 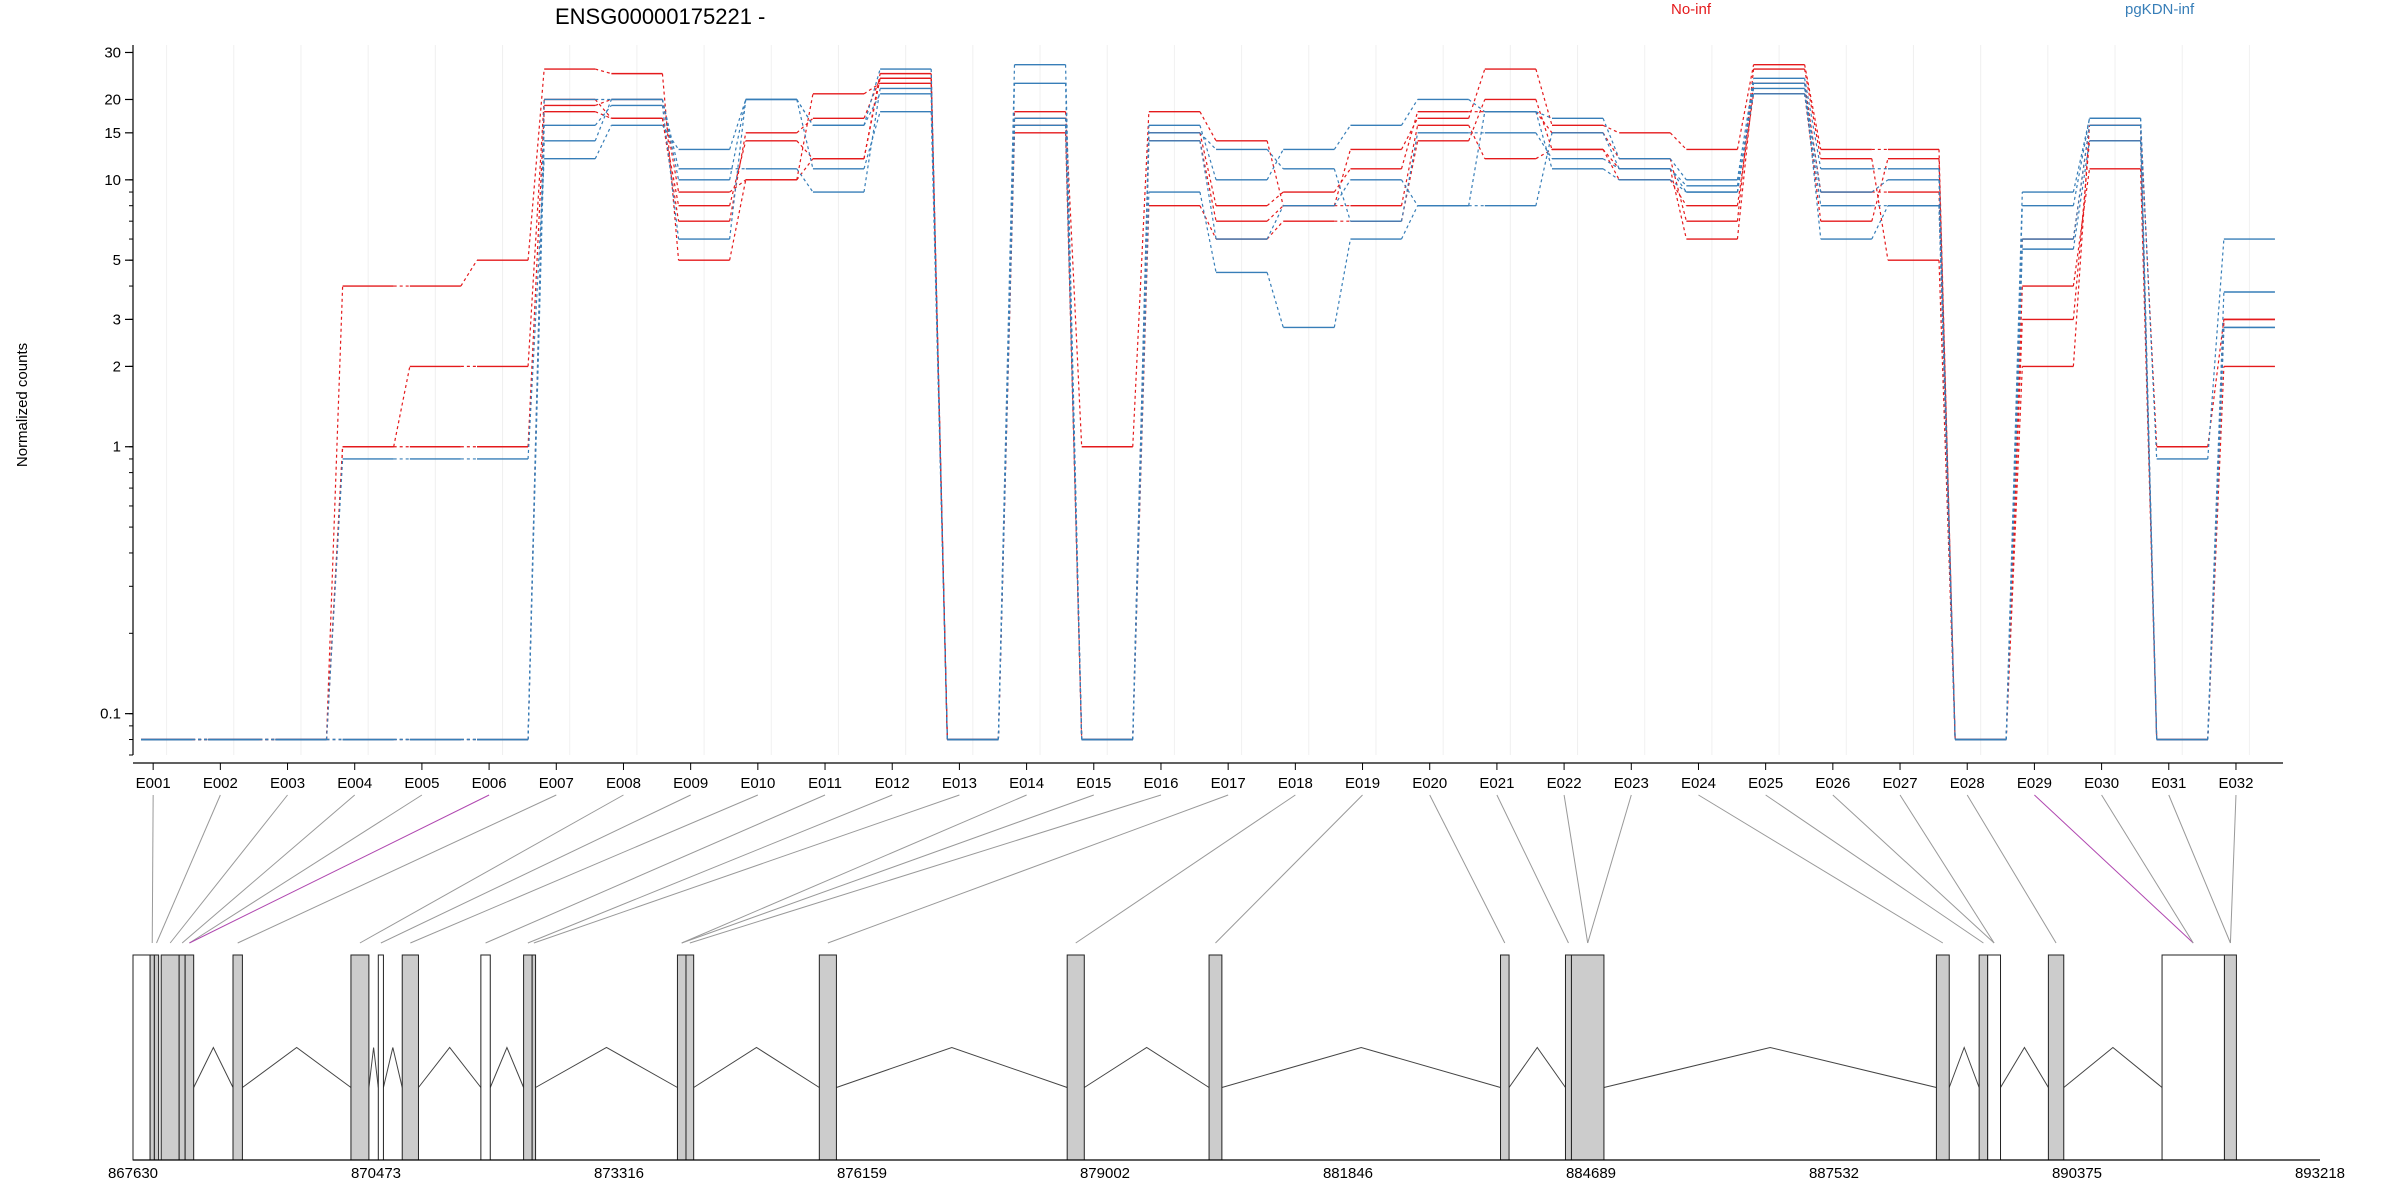 I want to click on x-tick-label: E008, so click(x=623, y=783).